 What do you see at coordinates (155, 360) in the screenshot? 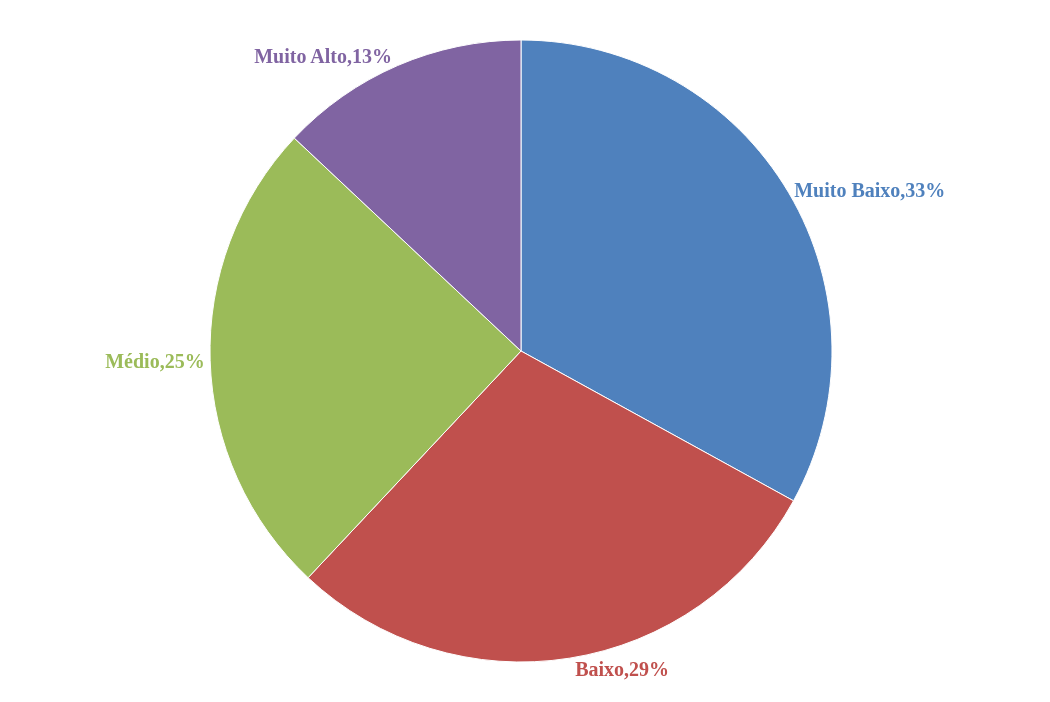
I see `slice-label: Médio,25%` at bounding box center [155, 360].